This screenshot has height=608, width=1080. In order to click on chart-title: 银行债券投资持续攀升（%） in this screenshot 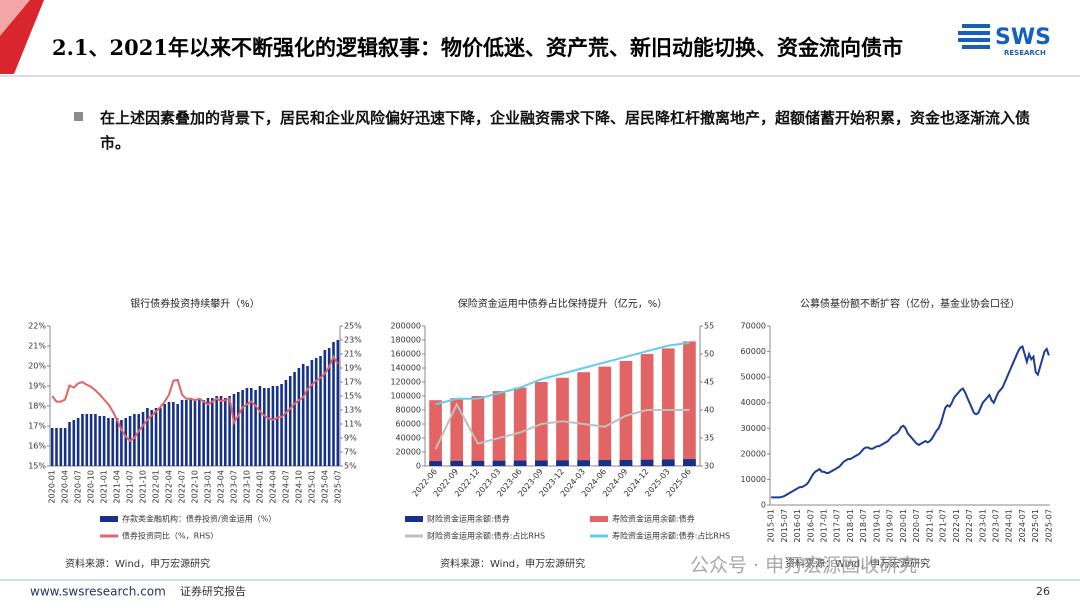, I will do `click(195, 303)`.